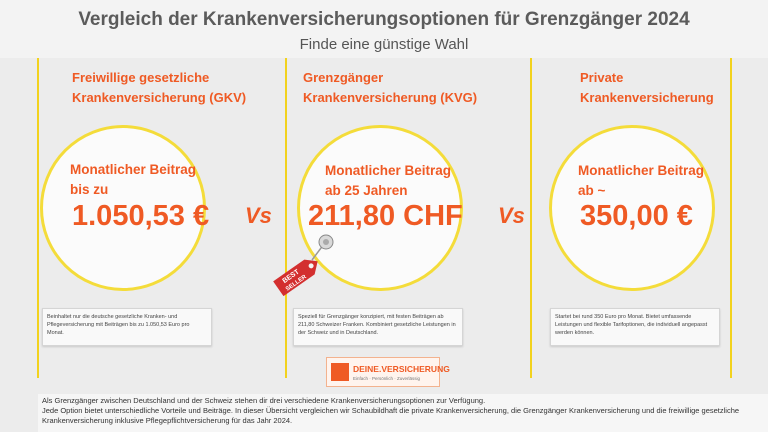 The image size is (768, 432). Describe the element at coordinates (647, 87) in the screenshot. I see `option-title-pkv: Private Krankenversicherung` at that location.